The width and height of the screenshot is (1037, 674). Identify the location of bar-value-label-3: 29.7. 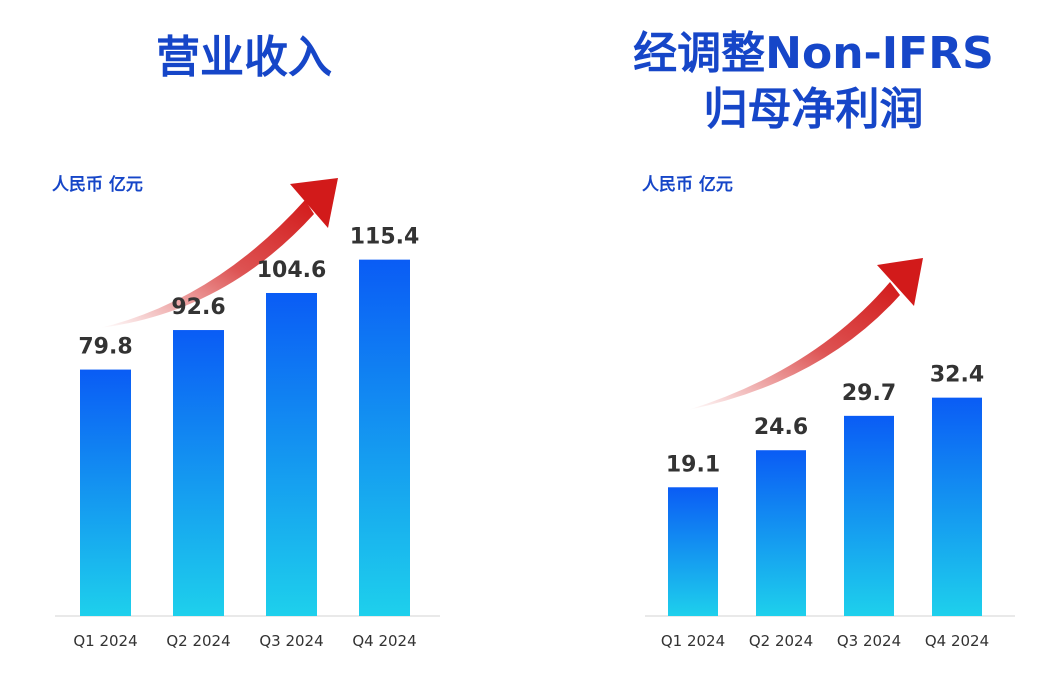
(869, 393).